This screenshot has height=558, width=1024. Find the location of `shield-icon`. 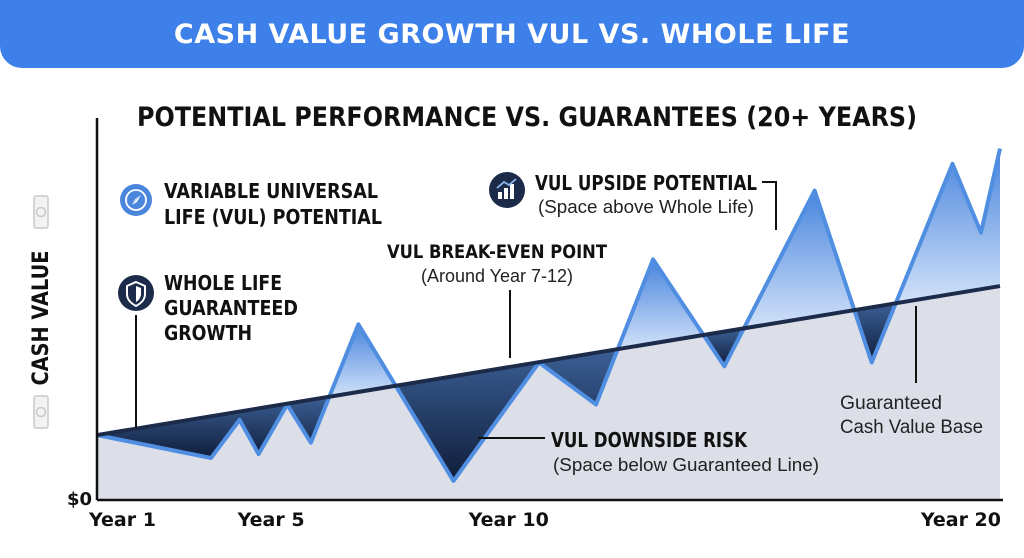

shield-icon is located at coordinates (136, 293).